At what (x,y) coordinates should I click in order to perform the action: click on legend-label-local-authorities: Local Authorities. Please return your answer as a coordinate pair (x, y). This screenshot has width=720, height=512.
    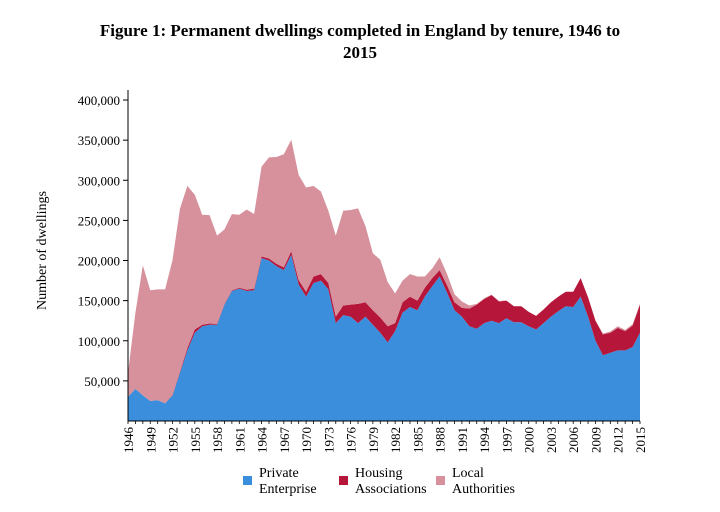
    Looking at the image, I should click on (483, 482).